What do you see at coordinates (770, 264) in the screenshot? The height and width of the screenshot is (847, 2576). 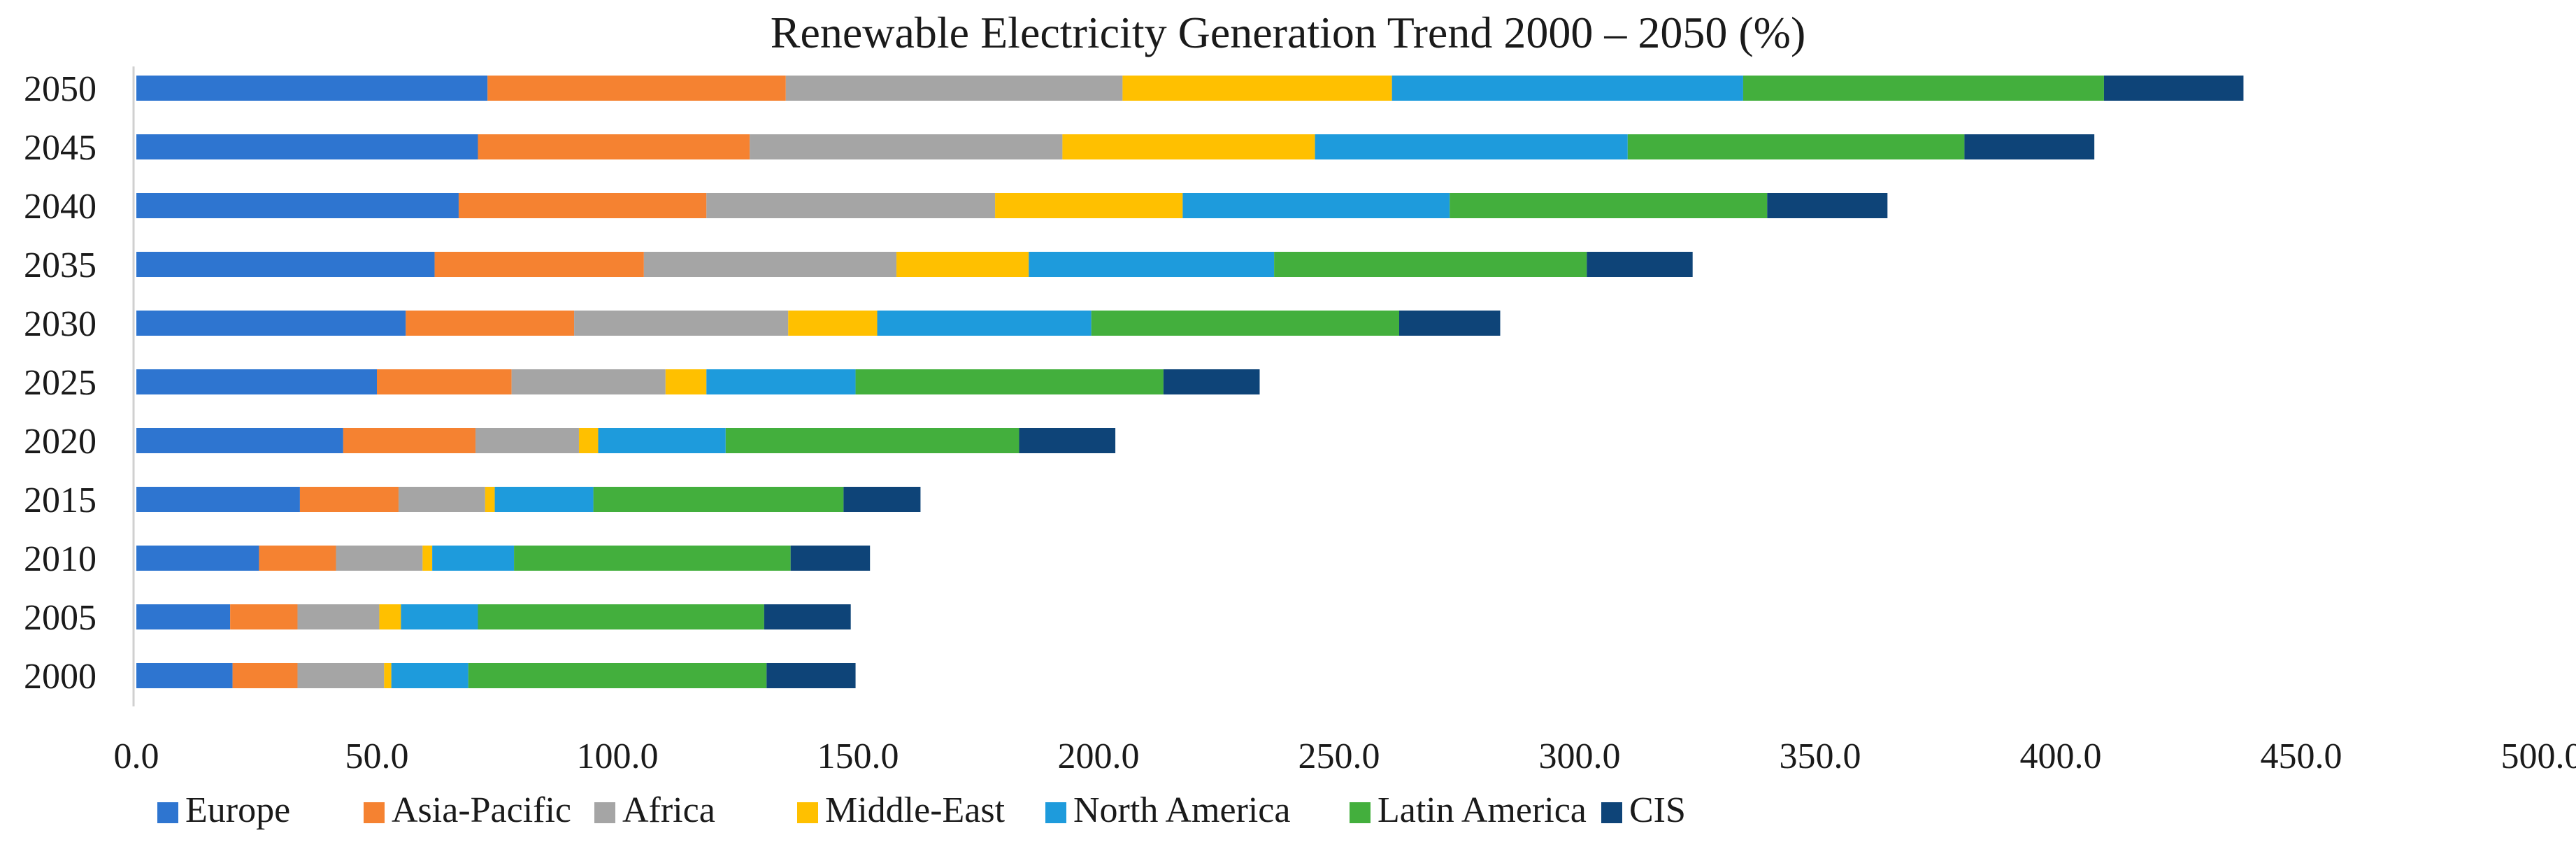 I see `bar-africa-2035` at bounding box center [770, 264].